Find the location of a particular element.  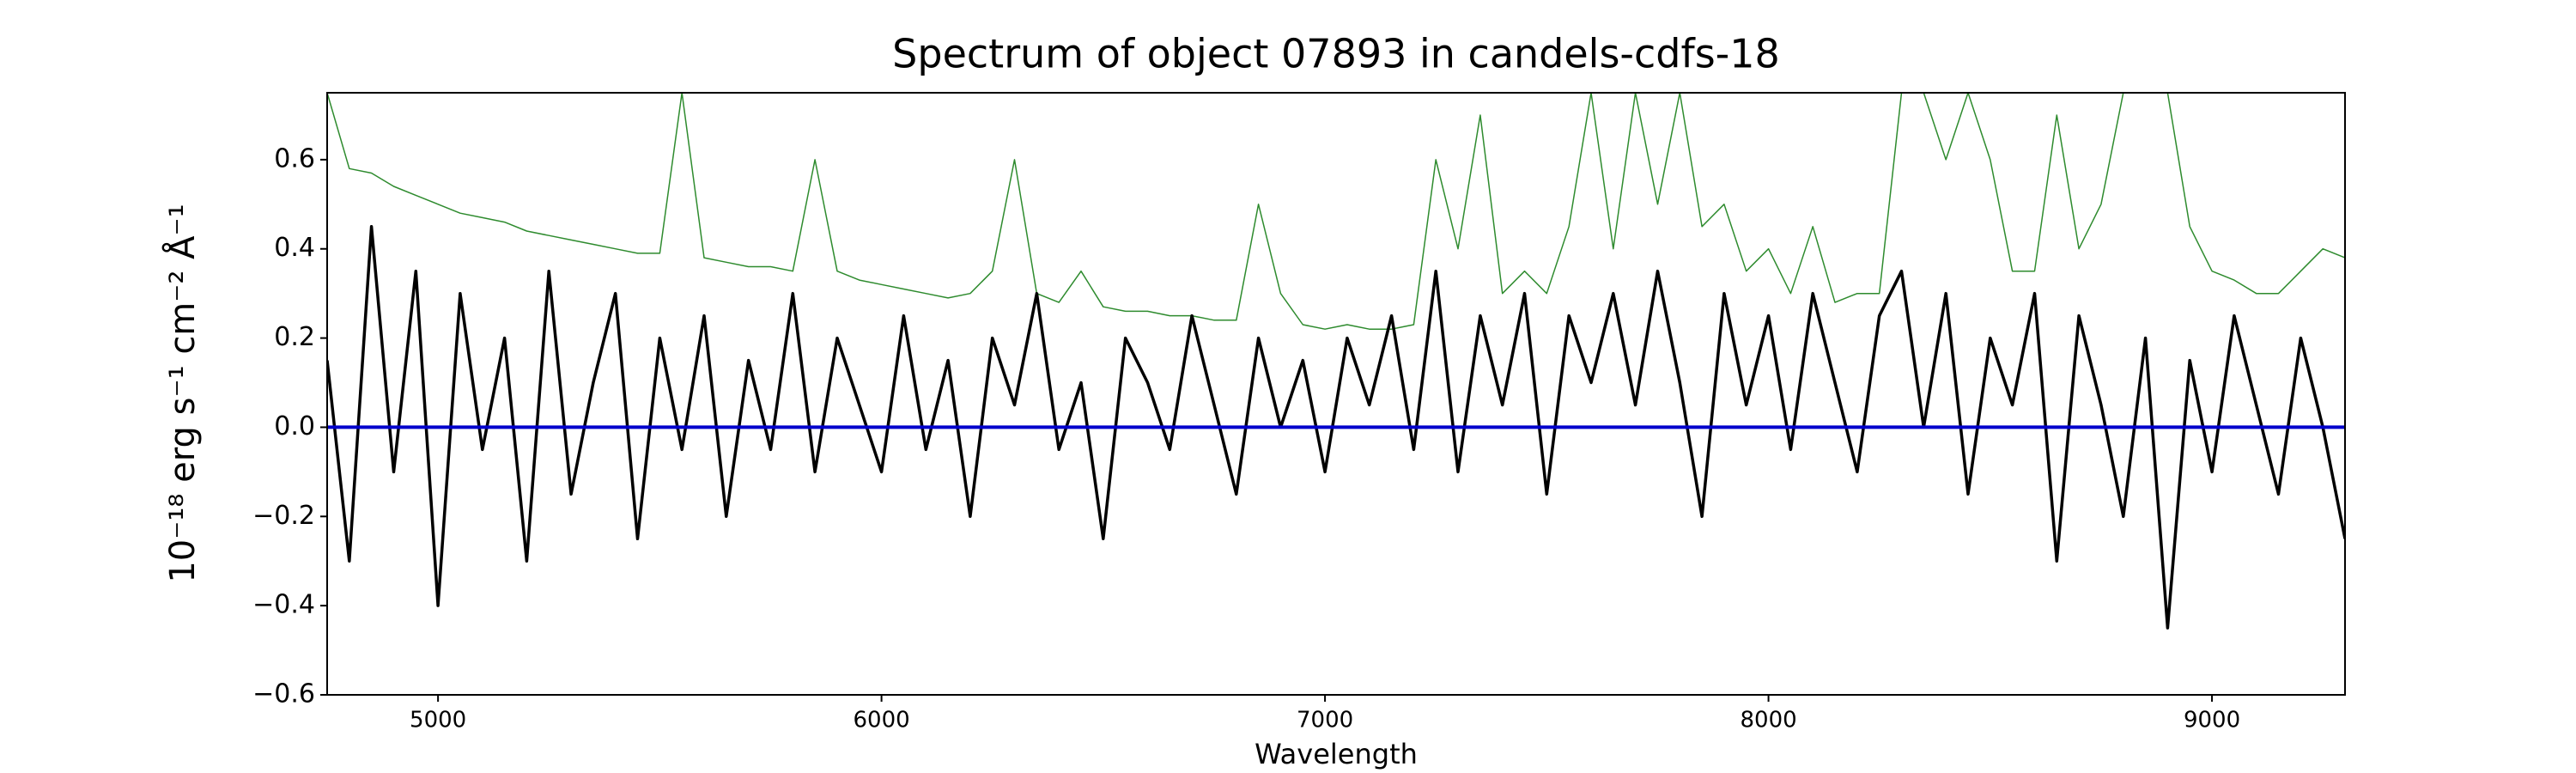

y-tick-label: −0.6 is located at coordinates (283, 694).